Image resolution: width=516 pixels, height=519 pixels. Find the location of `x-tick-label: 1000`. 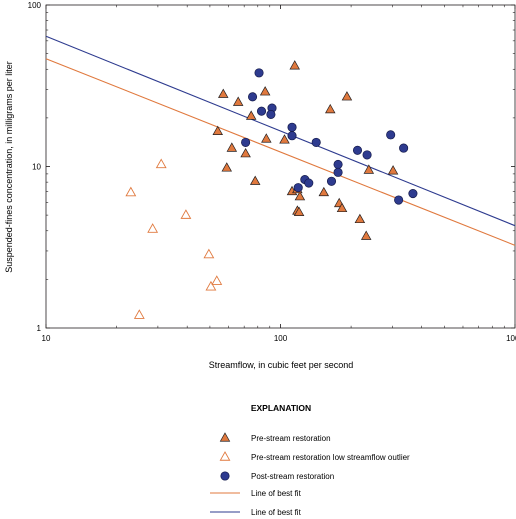

x-tick-label: 1000 is located at coordinates (511, 338).